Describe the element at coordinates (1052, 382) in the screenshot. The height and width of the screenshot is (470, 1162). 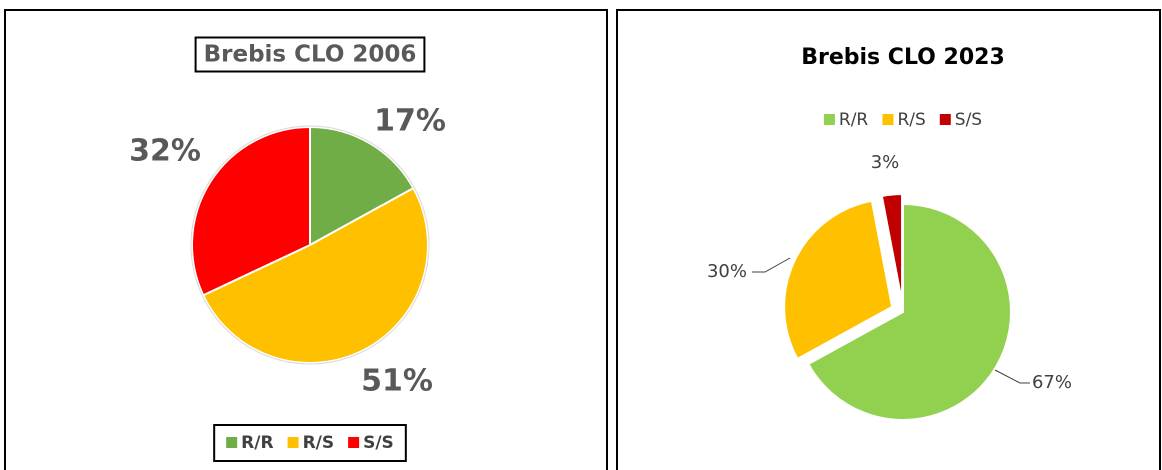
I see `data-label: 67%` at that location.